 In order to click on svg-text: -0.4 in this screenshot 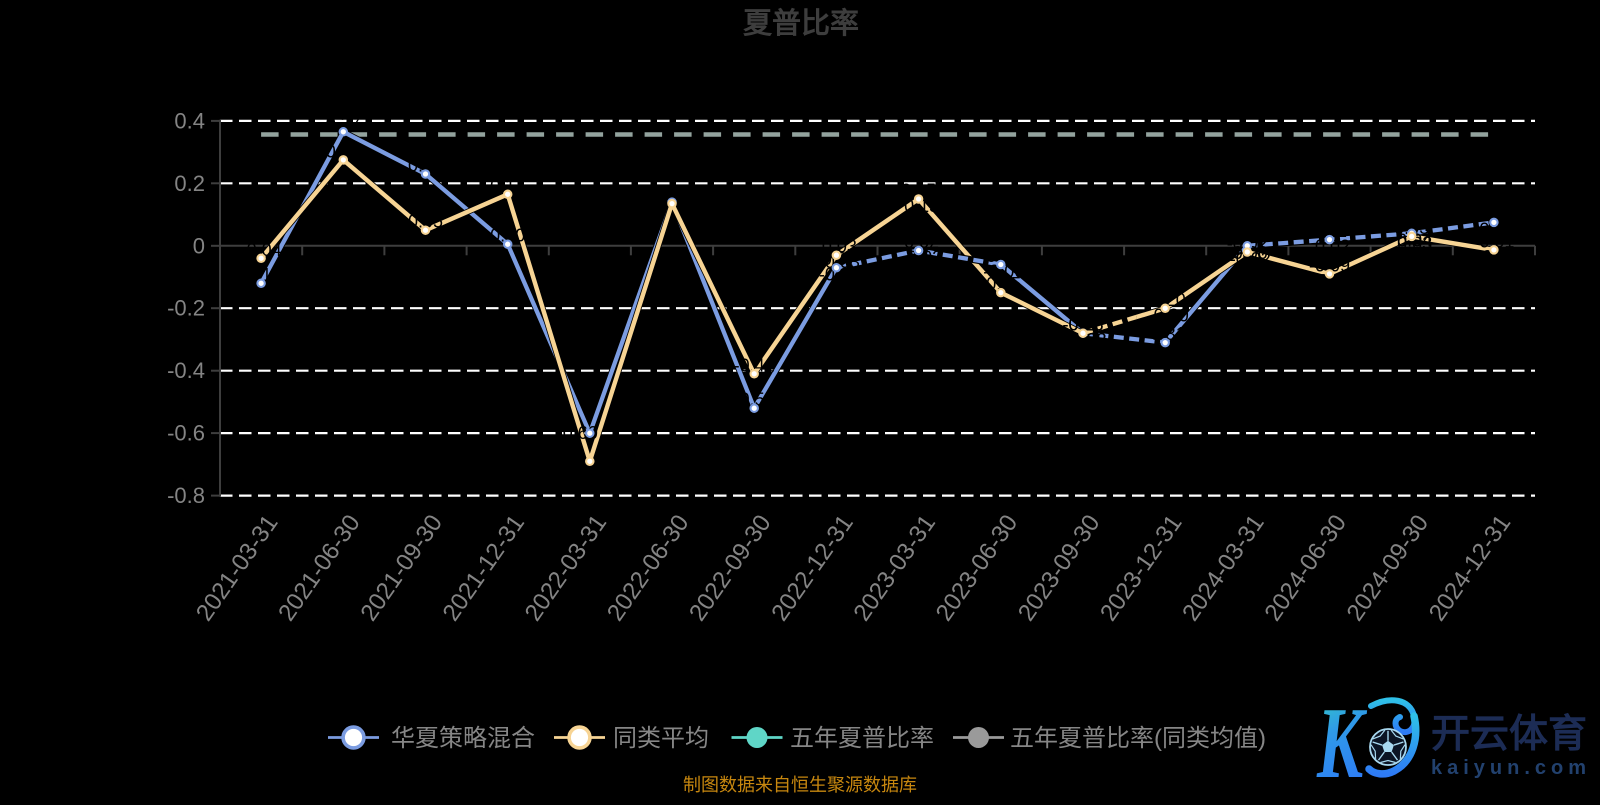, I will do `click(186, 370)`.